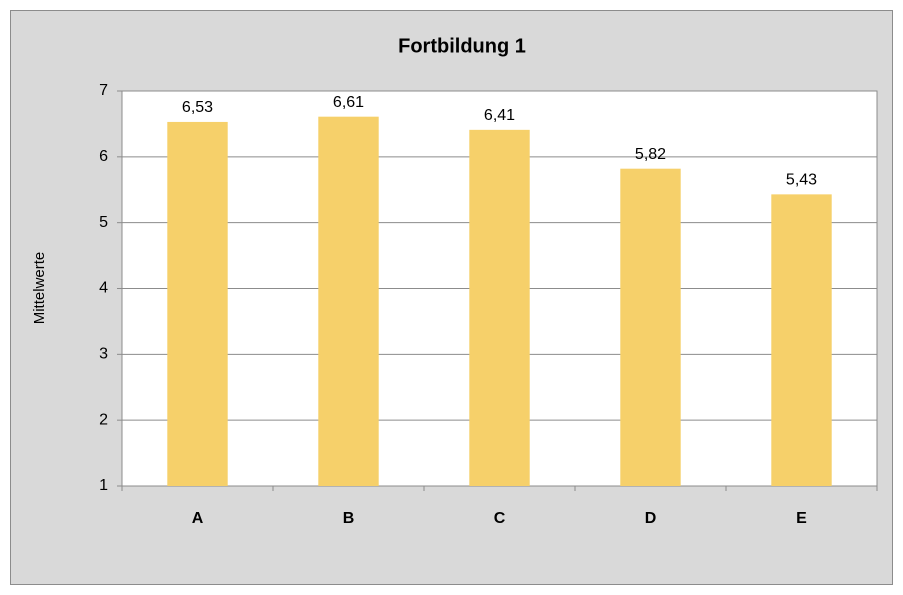 Image resolution: width=903 pixels, height=595 pixels. What do you see at coordinates (103, 354) in the screenshot?
I see `y-tick-label: 3` at bounding box center [103, 354].